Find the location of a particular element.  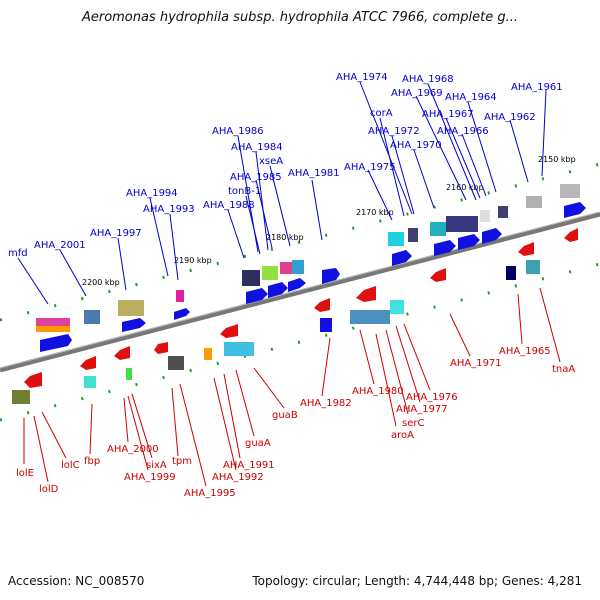

gene-label-forward: AHA_1969 is located at coordinates (417, 93).